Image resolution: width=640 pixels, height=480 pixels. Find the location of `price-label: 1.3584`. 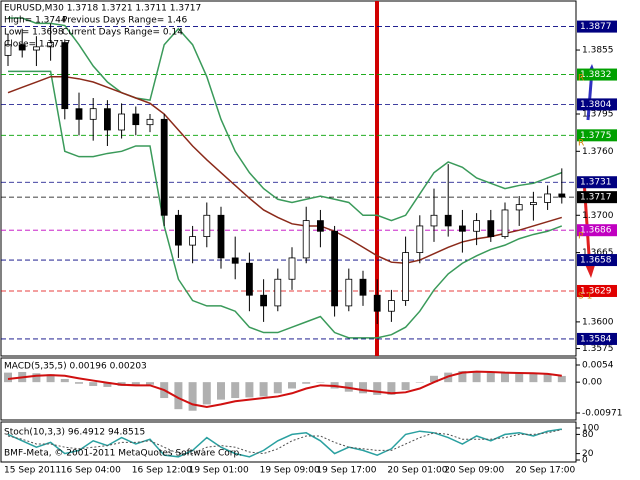

price-label: 1.3584 is located at coordinates (596, 339).